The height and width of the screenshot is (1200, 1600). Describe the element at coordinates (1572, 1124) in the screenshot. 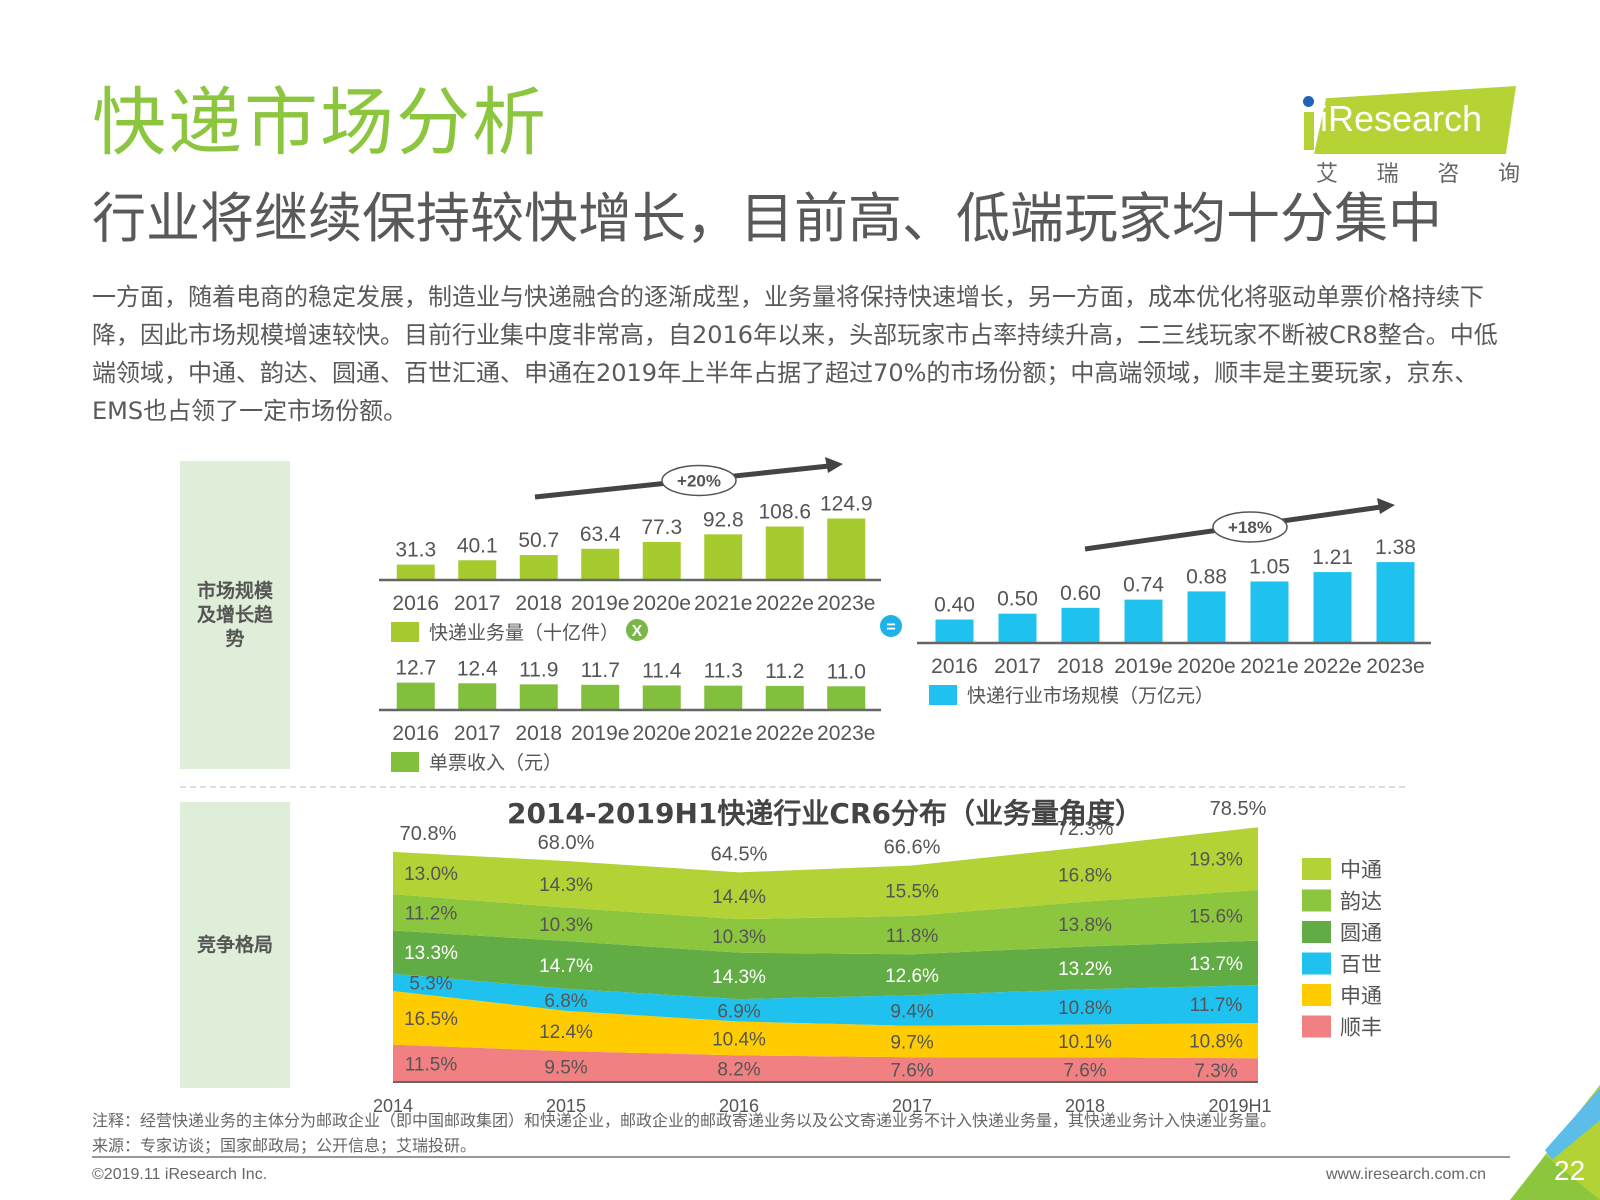

I see `corner-blue` at that location.